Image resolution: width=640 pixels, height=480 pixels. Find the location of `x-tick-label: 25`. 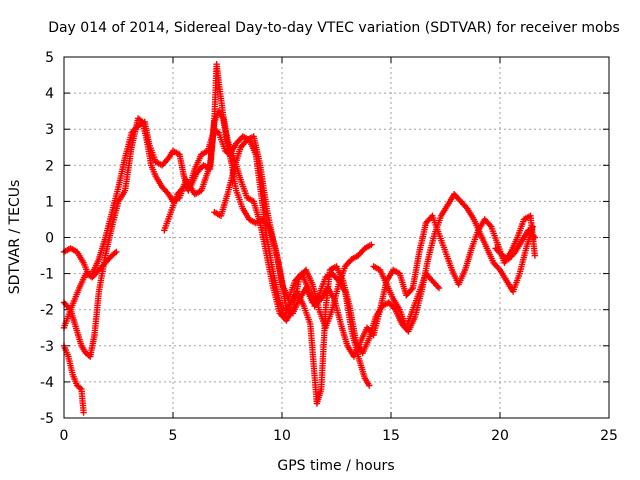

x-tick-label: 25 is located at coordinates (609, 436).